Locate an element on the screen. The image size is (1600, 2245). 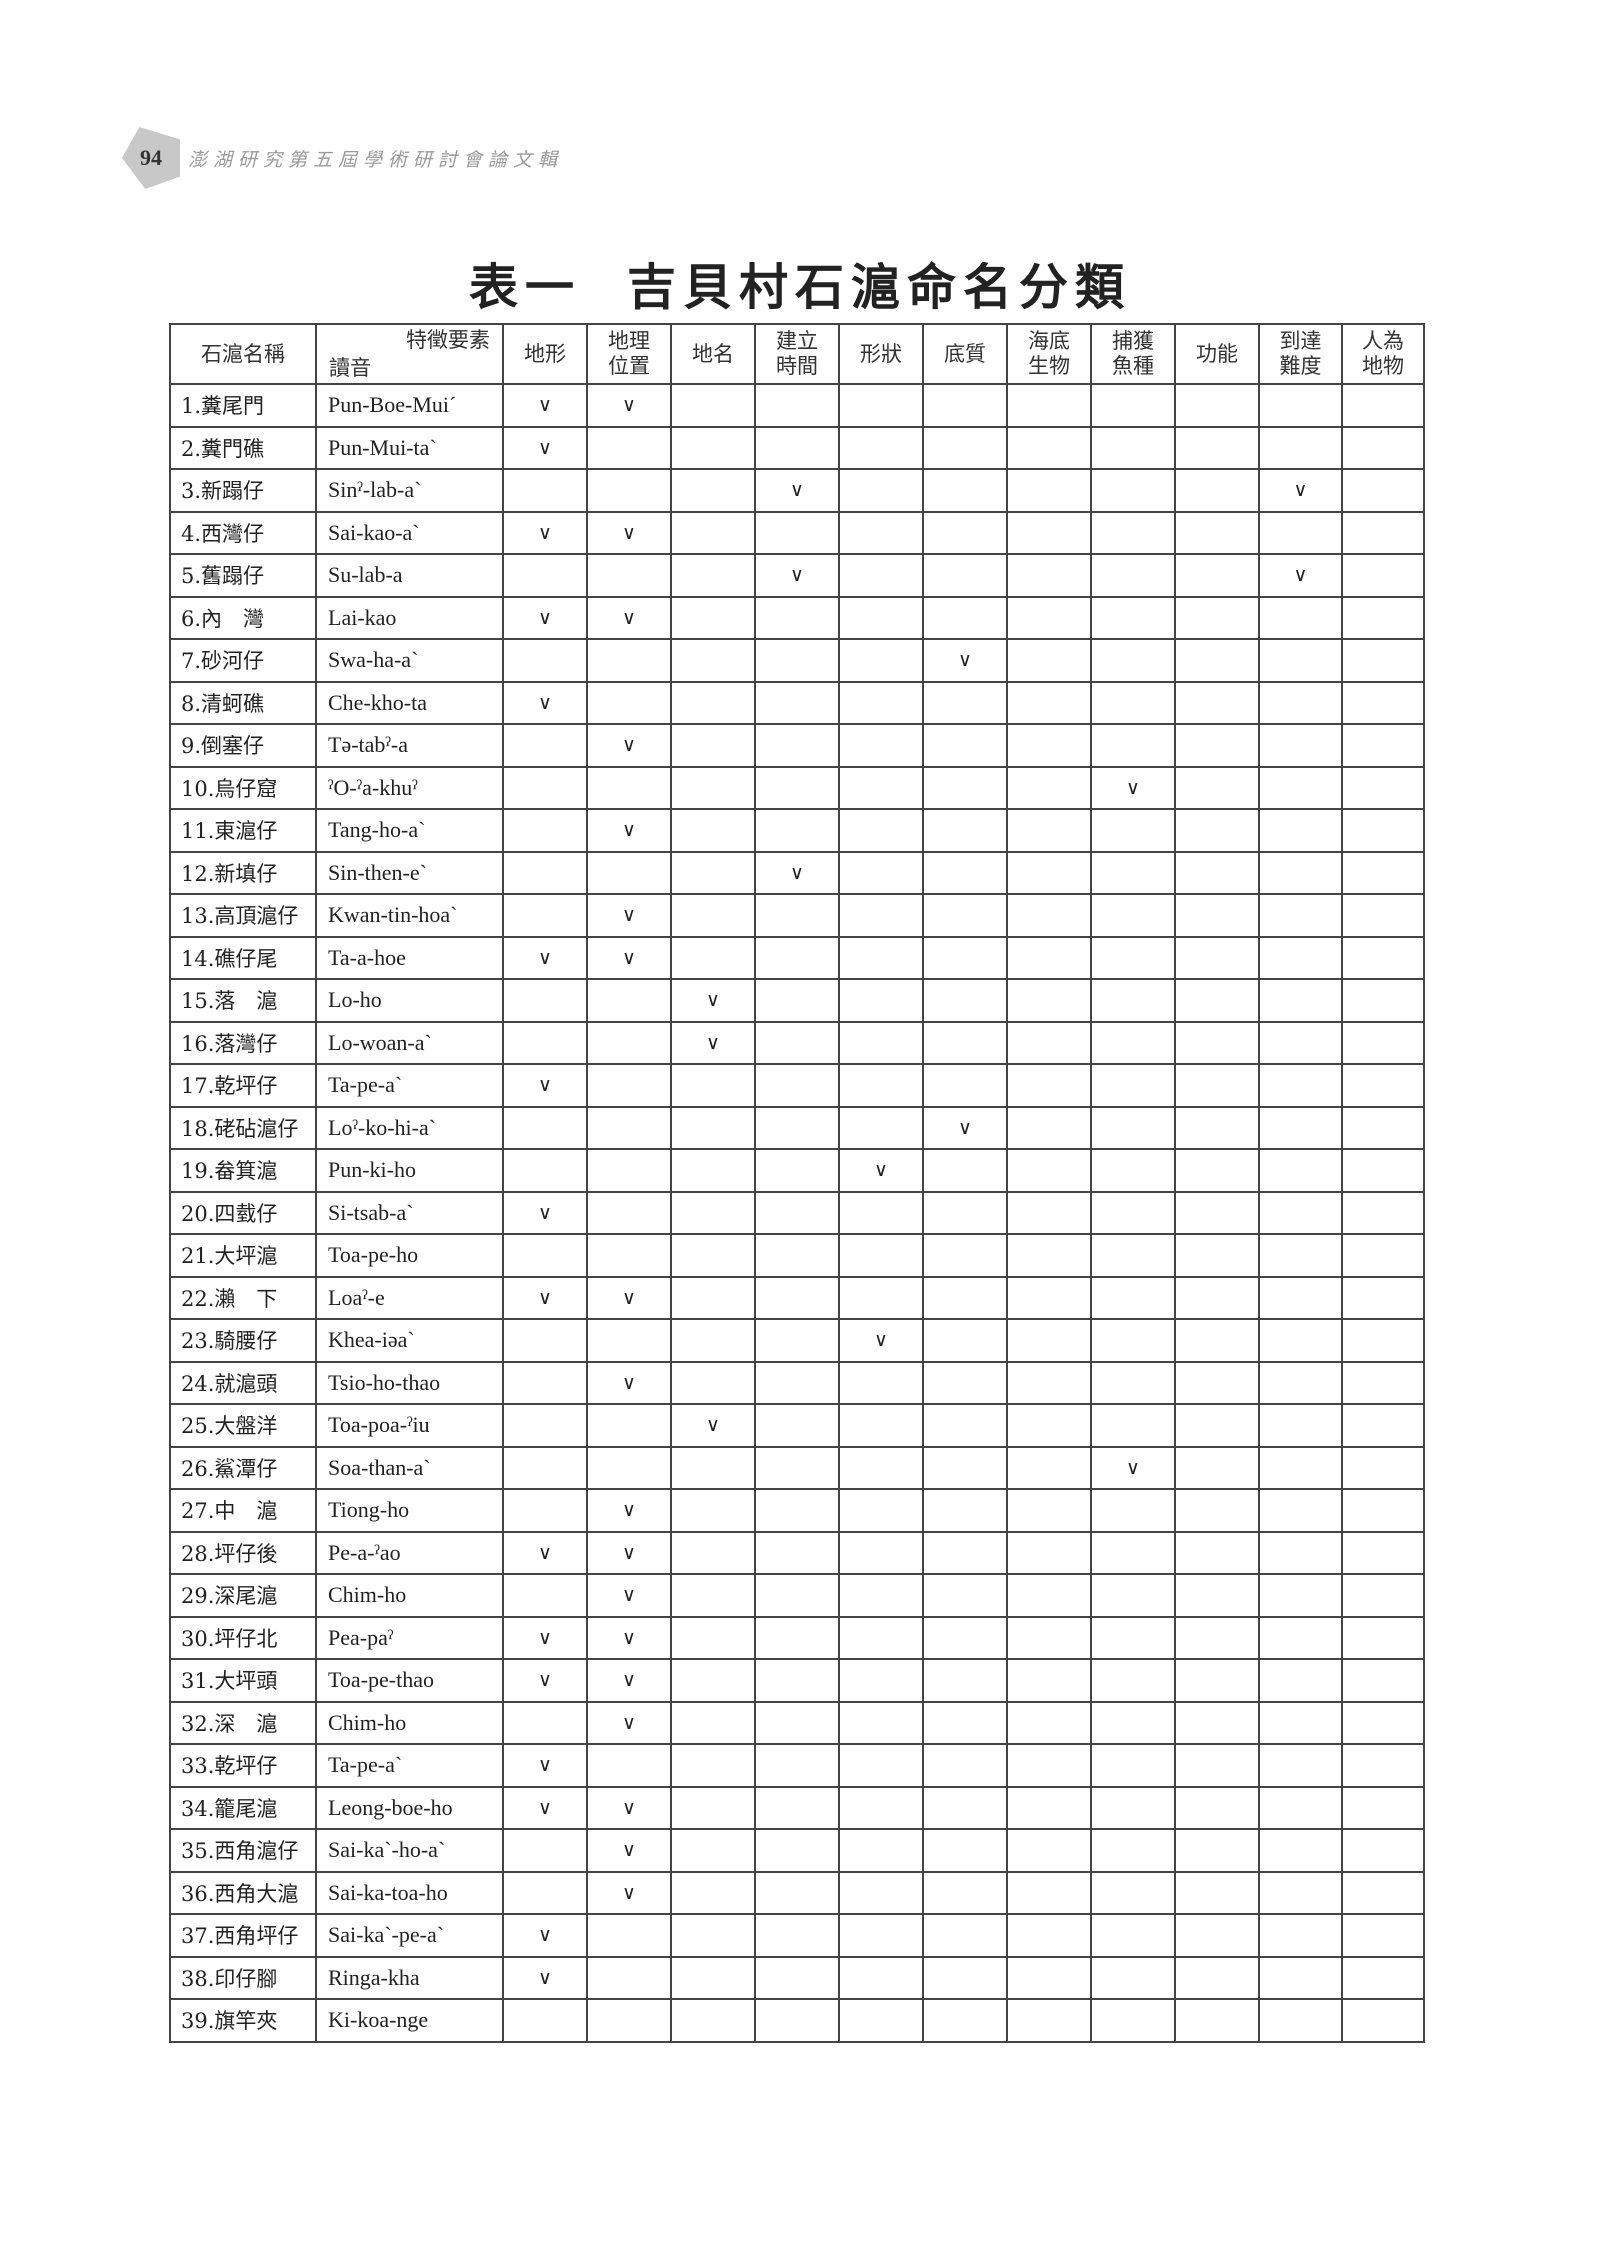
weir-name: 30.坪仔北 is located at coordinates (243, 1637).